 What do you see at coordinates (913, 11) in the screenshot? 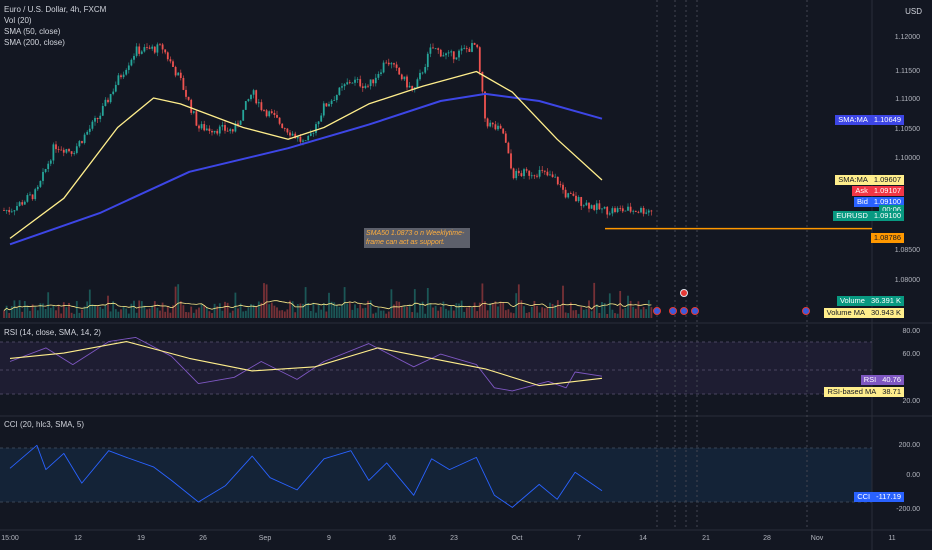
I see `currency-label: USD` at bounding box center [913, 11].